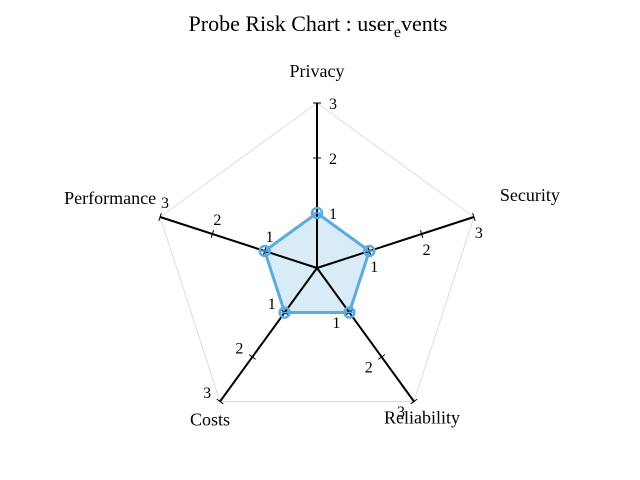 The image size is (640, 480). Describe the element at coordinates (165, 203) in the screenshot. I see `tick-label-performance-3: 3` at that location.